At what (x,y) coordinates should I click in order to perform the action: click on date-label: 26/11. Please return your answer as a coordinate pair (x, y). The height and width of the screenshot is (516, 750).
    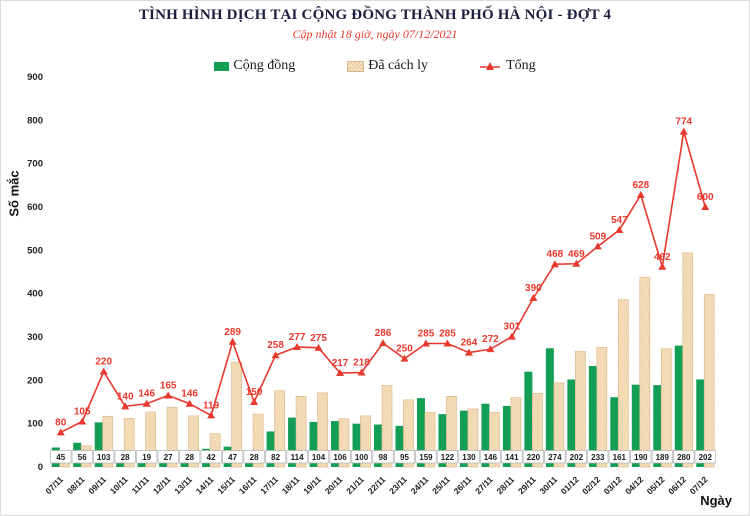
    Looking at the image, I should click on (463, 485).